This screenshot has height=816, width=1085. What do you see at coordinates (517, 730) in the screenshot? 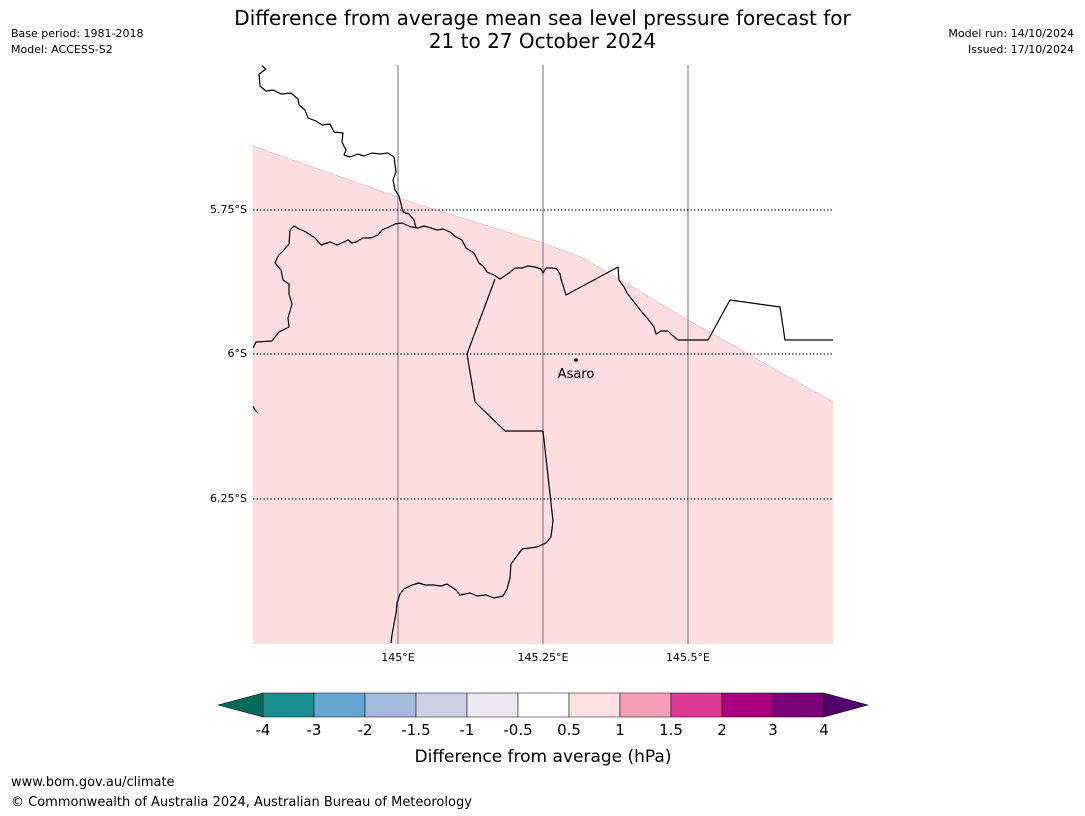
I see `colorbar-tick-label: -0.5` at bounding box center [517, 730].